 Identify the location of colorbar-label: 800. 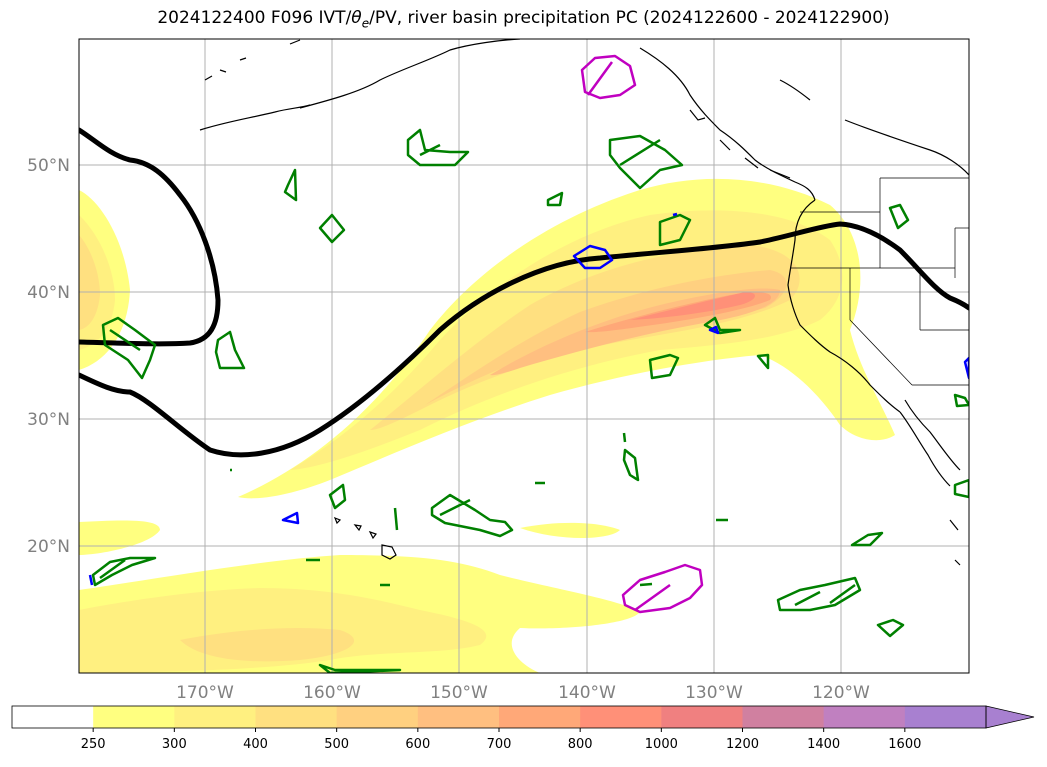
(580, 744).